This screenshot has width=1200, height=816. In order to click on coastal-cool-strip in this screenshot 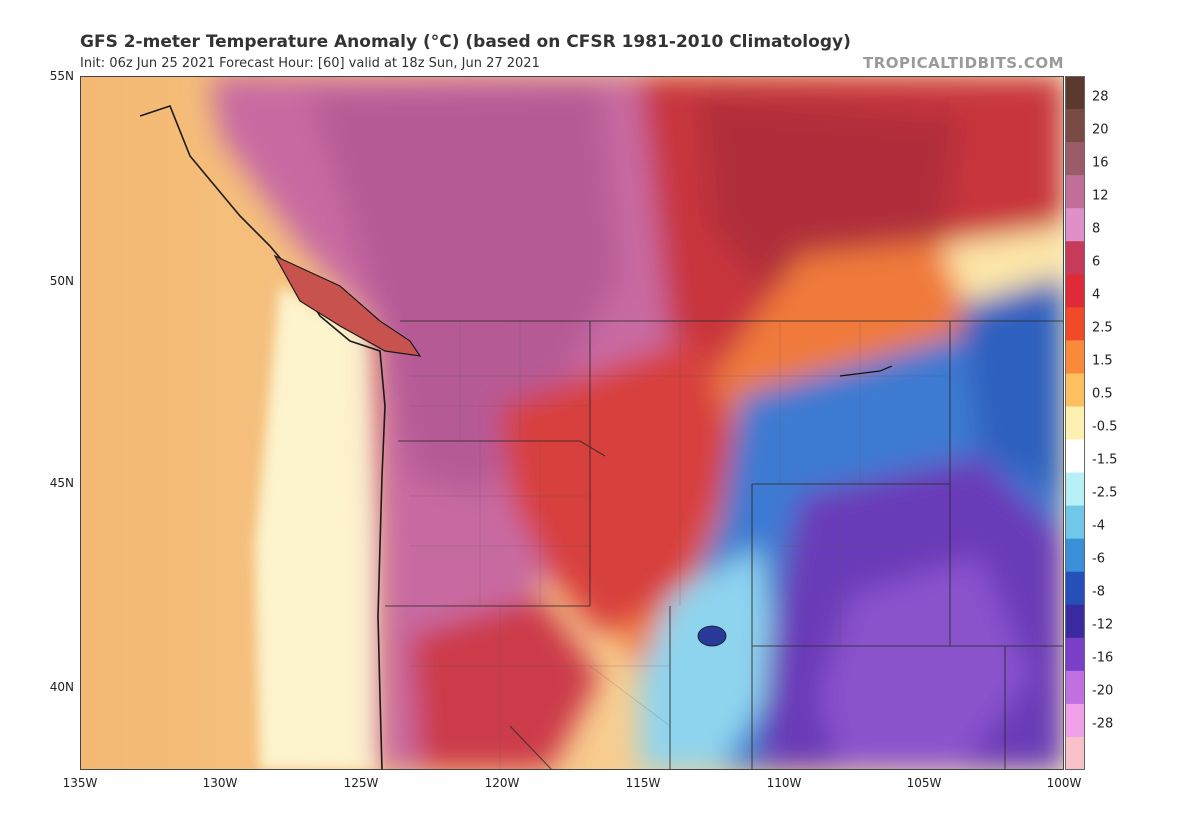, I will do `click(317, 528)`.